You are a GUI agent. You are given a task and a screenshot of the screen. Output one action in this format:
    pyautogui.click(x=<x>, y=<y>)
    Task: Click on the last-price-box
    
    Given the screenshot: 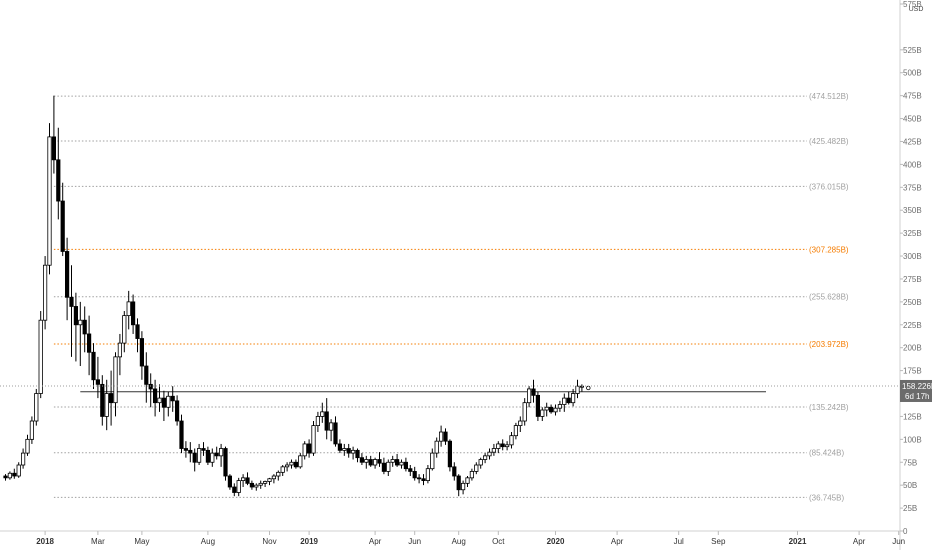 What is the action you would take?
    pyautogui.click(x=916, y=390)
    